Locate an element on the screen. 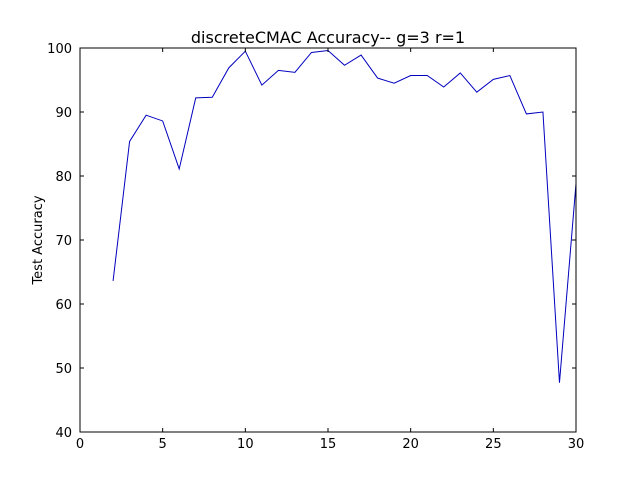 This screenshot has height=484, width=640. y-tick-label-6: 100 is located at coordinates (59, 49).